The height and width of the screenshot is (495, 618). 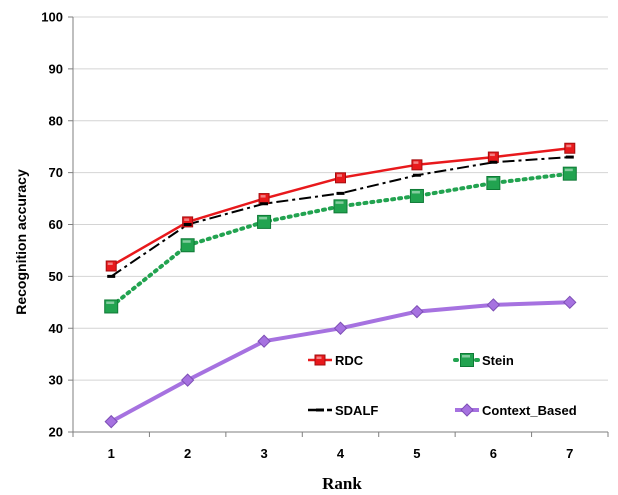 What do you see at coordinates (498, 360) in the screenshot?
I see `legend-label: Stein` at bounding box center [498, 360].